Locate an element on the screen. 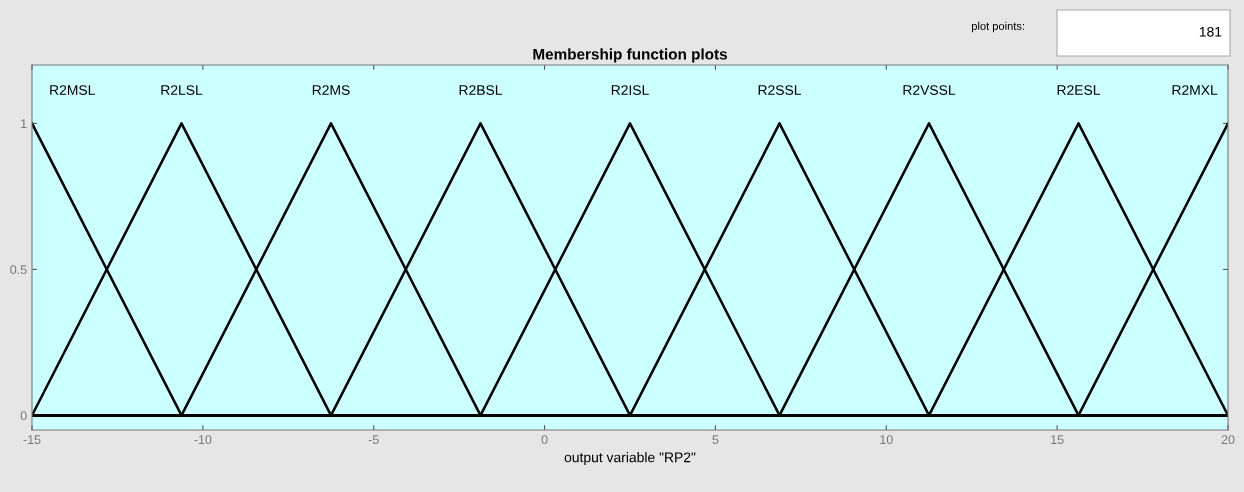 The height and width of the screenshot is (492, 1244). text: R2MSL is located at coordinates (72, 90).